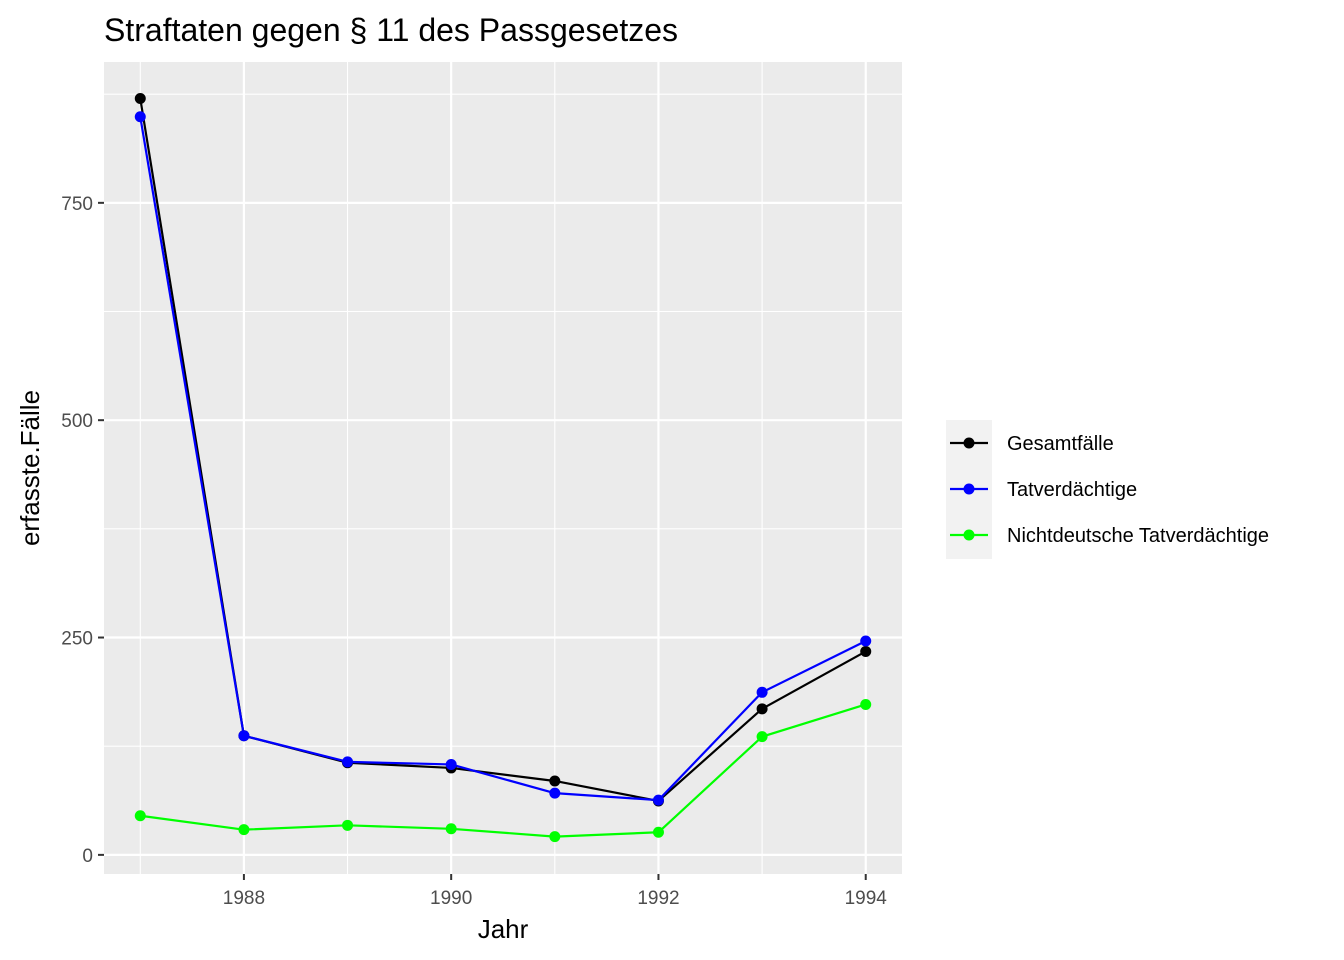 The width and height of the screenshot is (1344, 960). I want to click on y-tick-label: 500, so click(77, 421).